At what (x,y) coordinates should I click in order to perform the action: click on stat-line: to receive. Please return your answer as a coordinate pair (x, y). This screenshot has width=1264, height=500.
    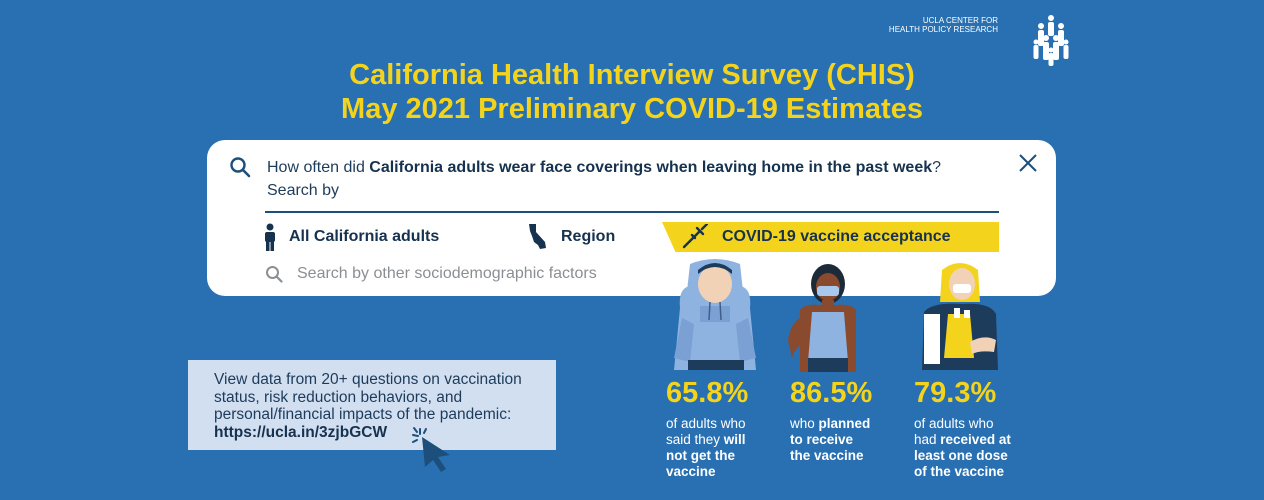
    Looking at the image, I should click on (850, 440).